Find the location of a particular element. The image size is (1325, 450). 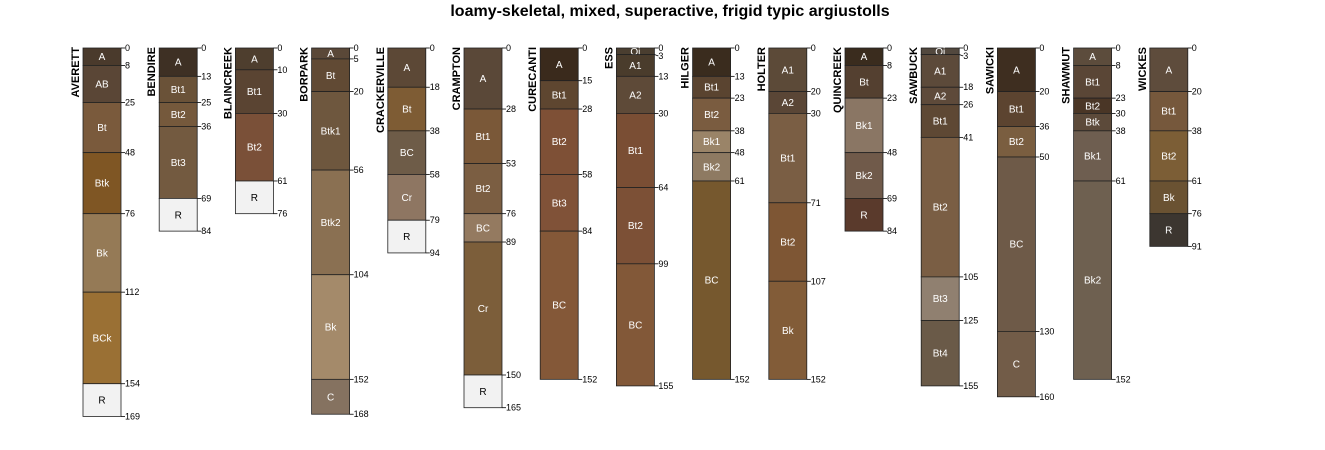

profile-holter: HOLTER A1 0 20 A2 30 Bt1 71 Bt2 107 Bk 152 is located at coordinates (791, 213).